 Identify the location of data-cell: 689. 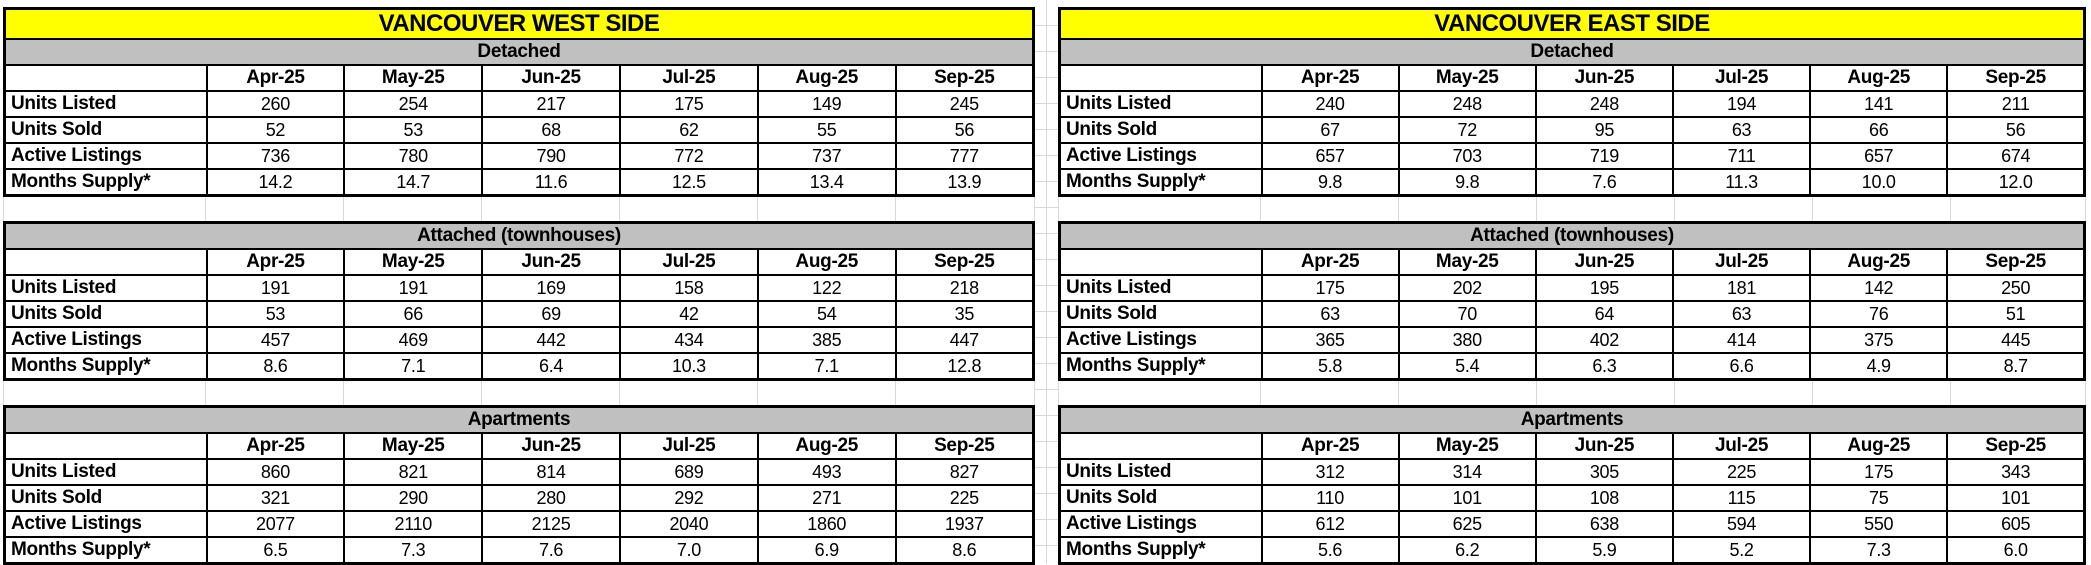
(688, 472).